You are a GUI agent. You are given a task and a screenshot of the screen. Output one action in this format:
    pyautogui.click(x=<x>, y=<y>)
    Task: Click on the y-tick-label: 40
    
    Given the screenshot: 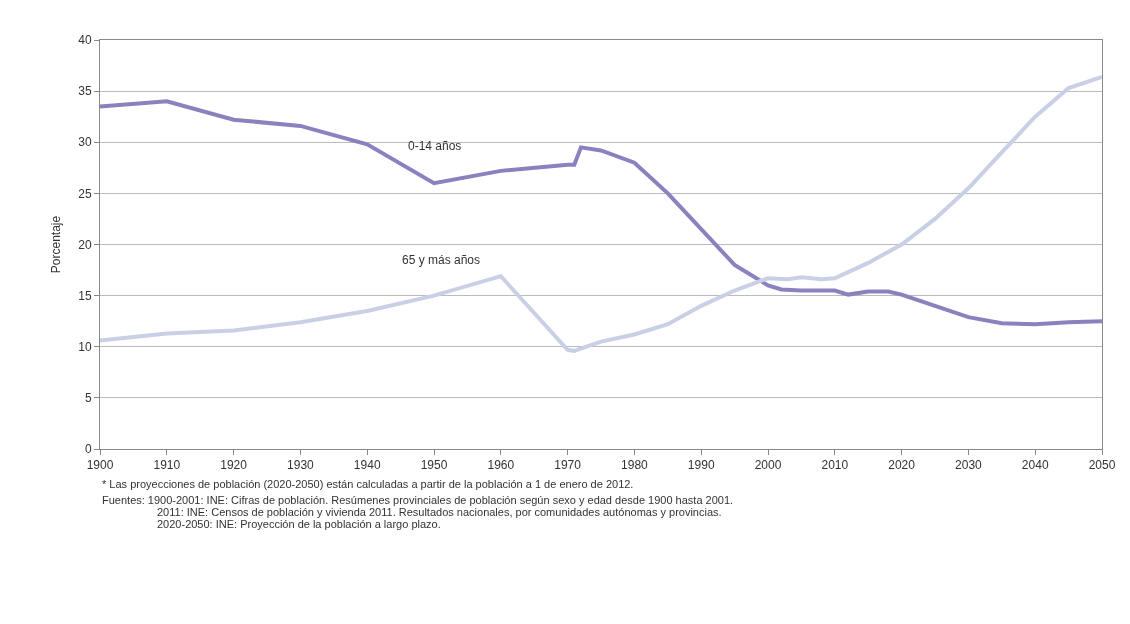 What is the action you would take?
    pyautogui.click(x=85, y=40)
    